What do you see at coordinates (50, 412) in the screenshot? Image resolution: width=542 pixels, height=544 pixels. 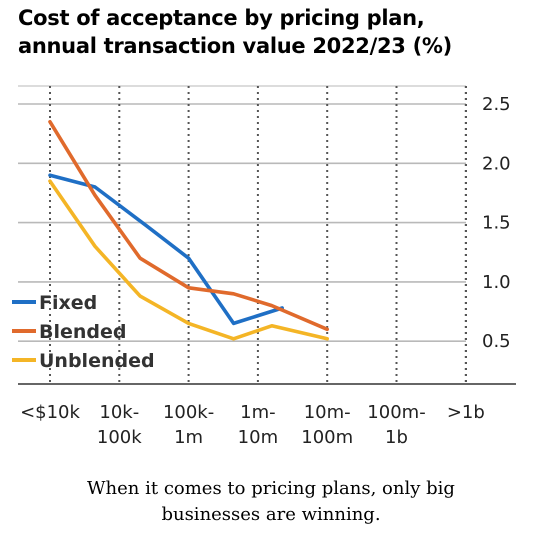 I see `x-tick-label: <$10k` at bounding box center [50, 412].